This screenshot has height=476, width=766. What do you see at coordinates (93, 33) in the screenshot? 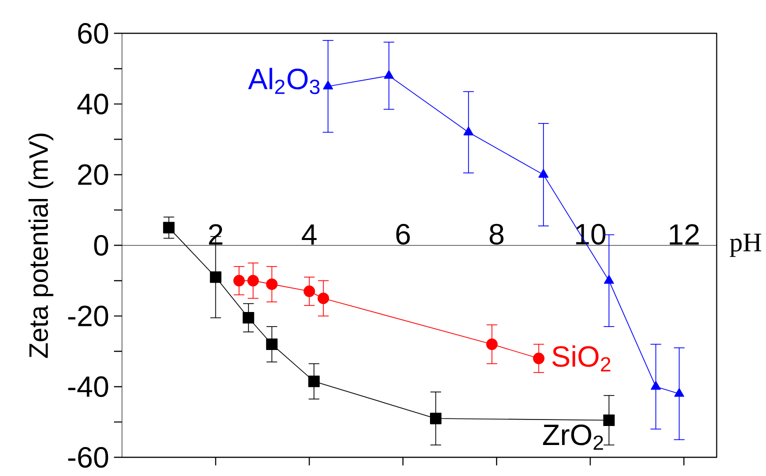
I see `y-tick-label: 60` at bounding box center [93, 33].